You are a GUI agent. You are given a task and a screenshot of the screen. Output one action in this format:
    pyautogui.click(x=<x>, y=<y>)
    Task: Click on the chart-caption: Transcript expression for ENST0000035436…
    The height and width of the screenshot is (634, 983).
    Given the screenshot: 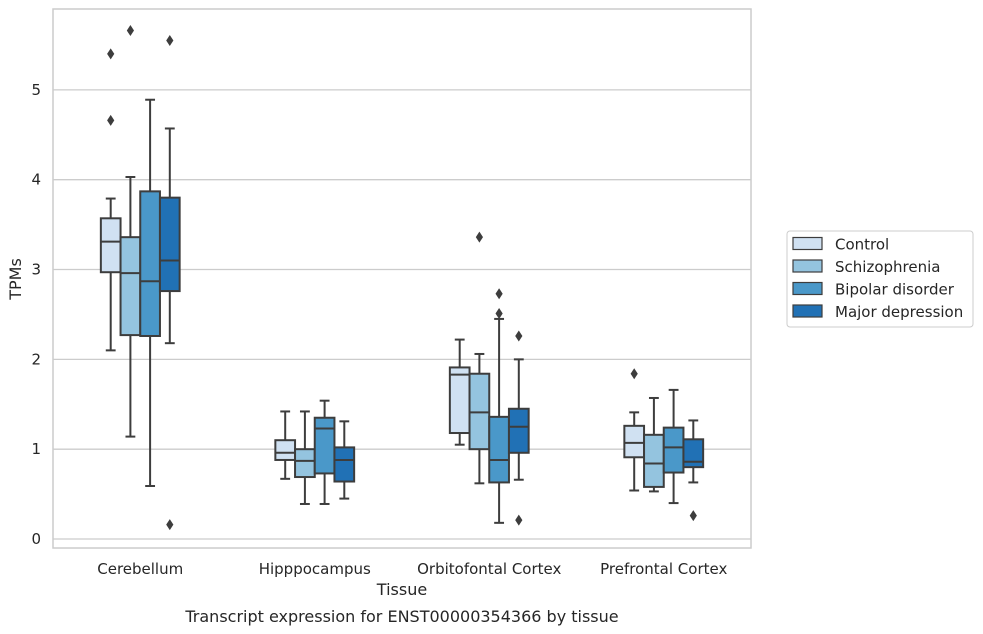 What is the action you would take?
    pyautogui.click(x=401, y=616)
    